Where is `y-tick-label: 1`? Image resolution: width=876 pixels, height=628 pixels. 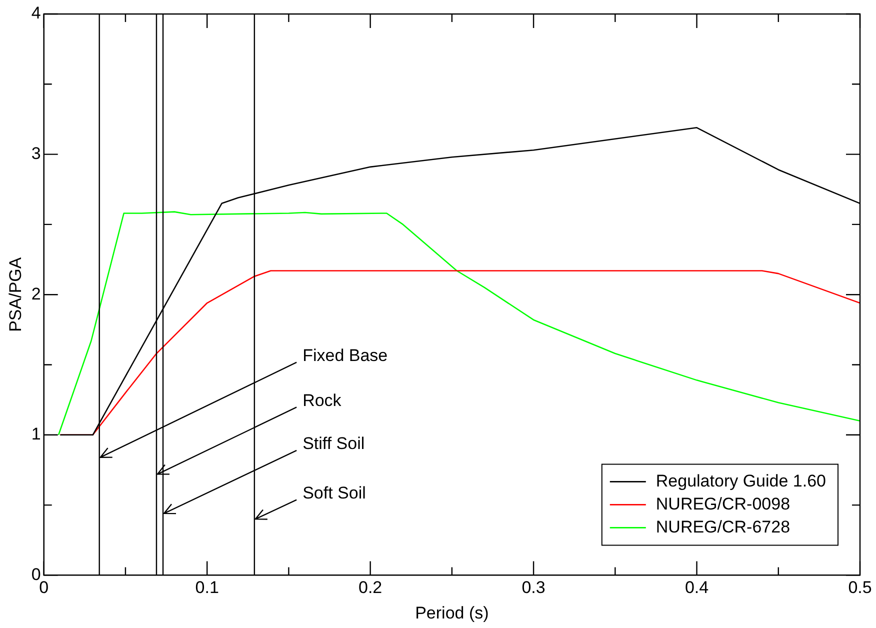
y-tick-label: 1 is located at coordinates (36, 434).